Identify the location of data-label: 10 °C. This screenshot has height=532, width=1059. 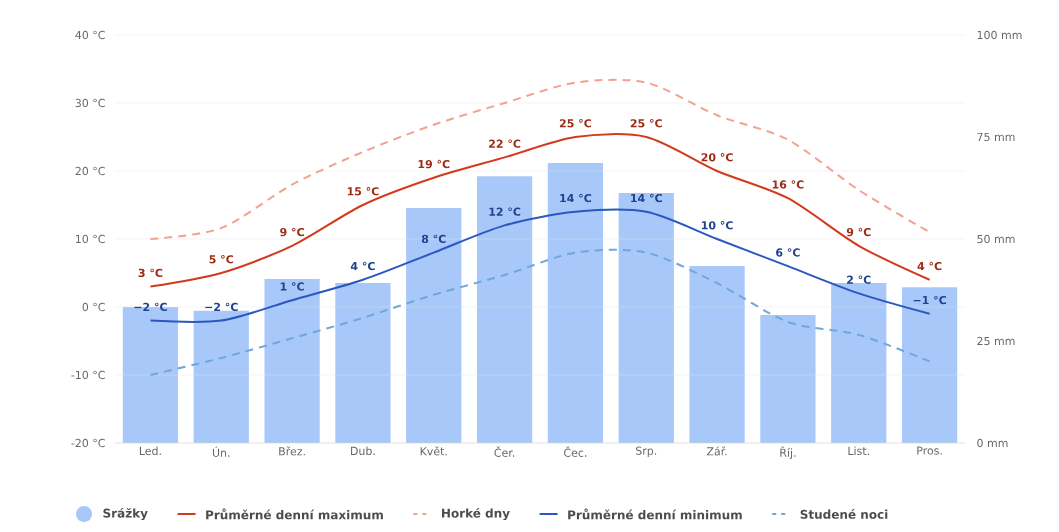
(717, 225).